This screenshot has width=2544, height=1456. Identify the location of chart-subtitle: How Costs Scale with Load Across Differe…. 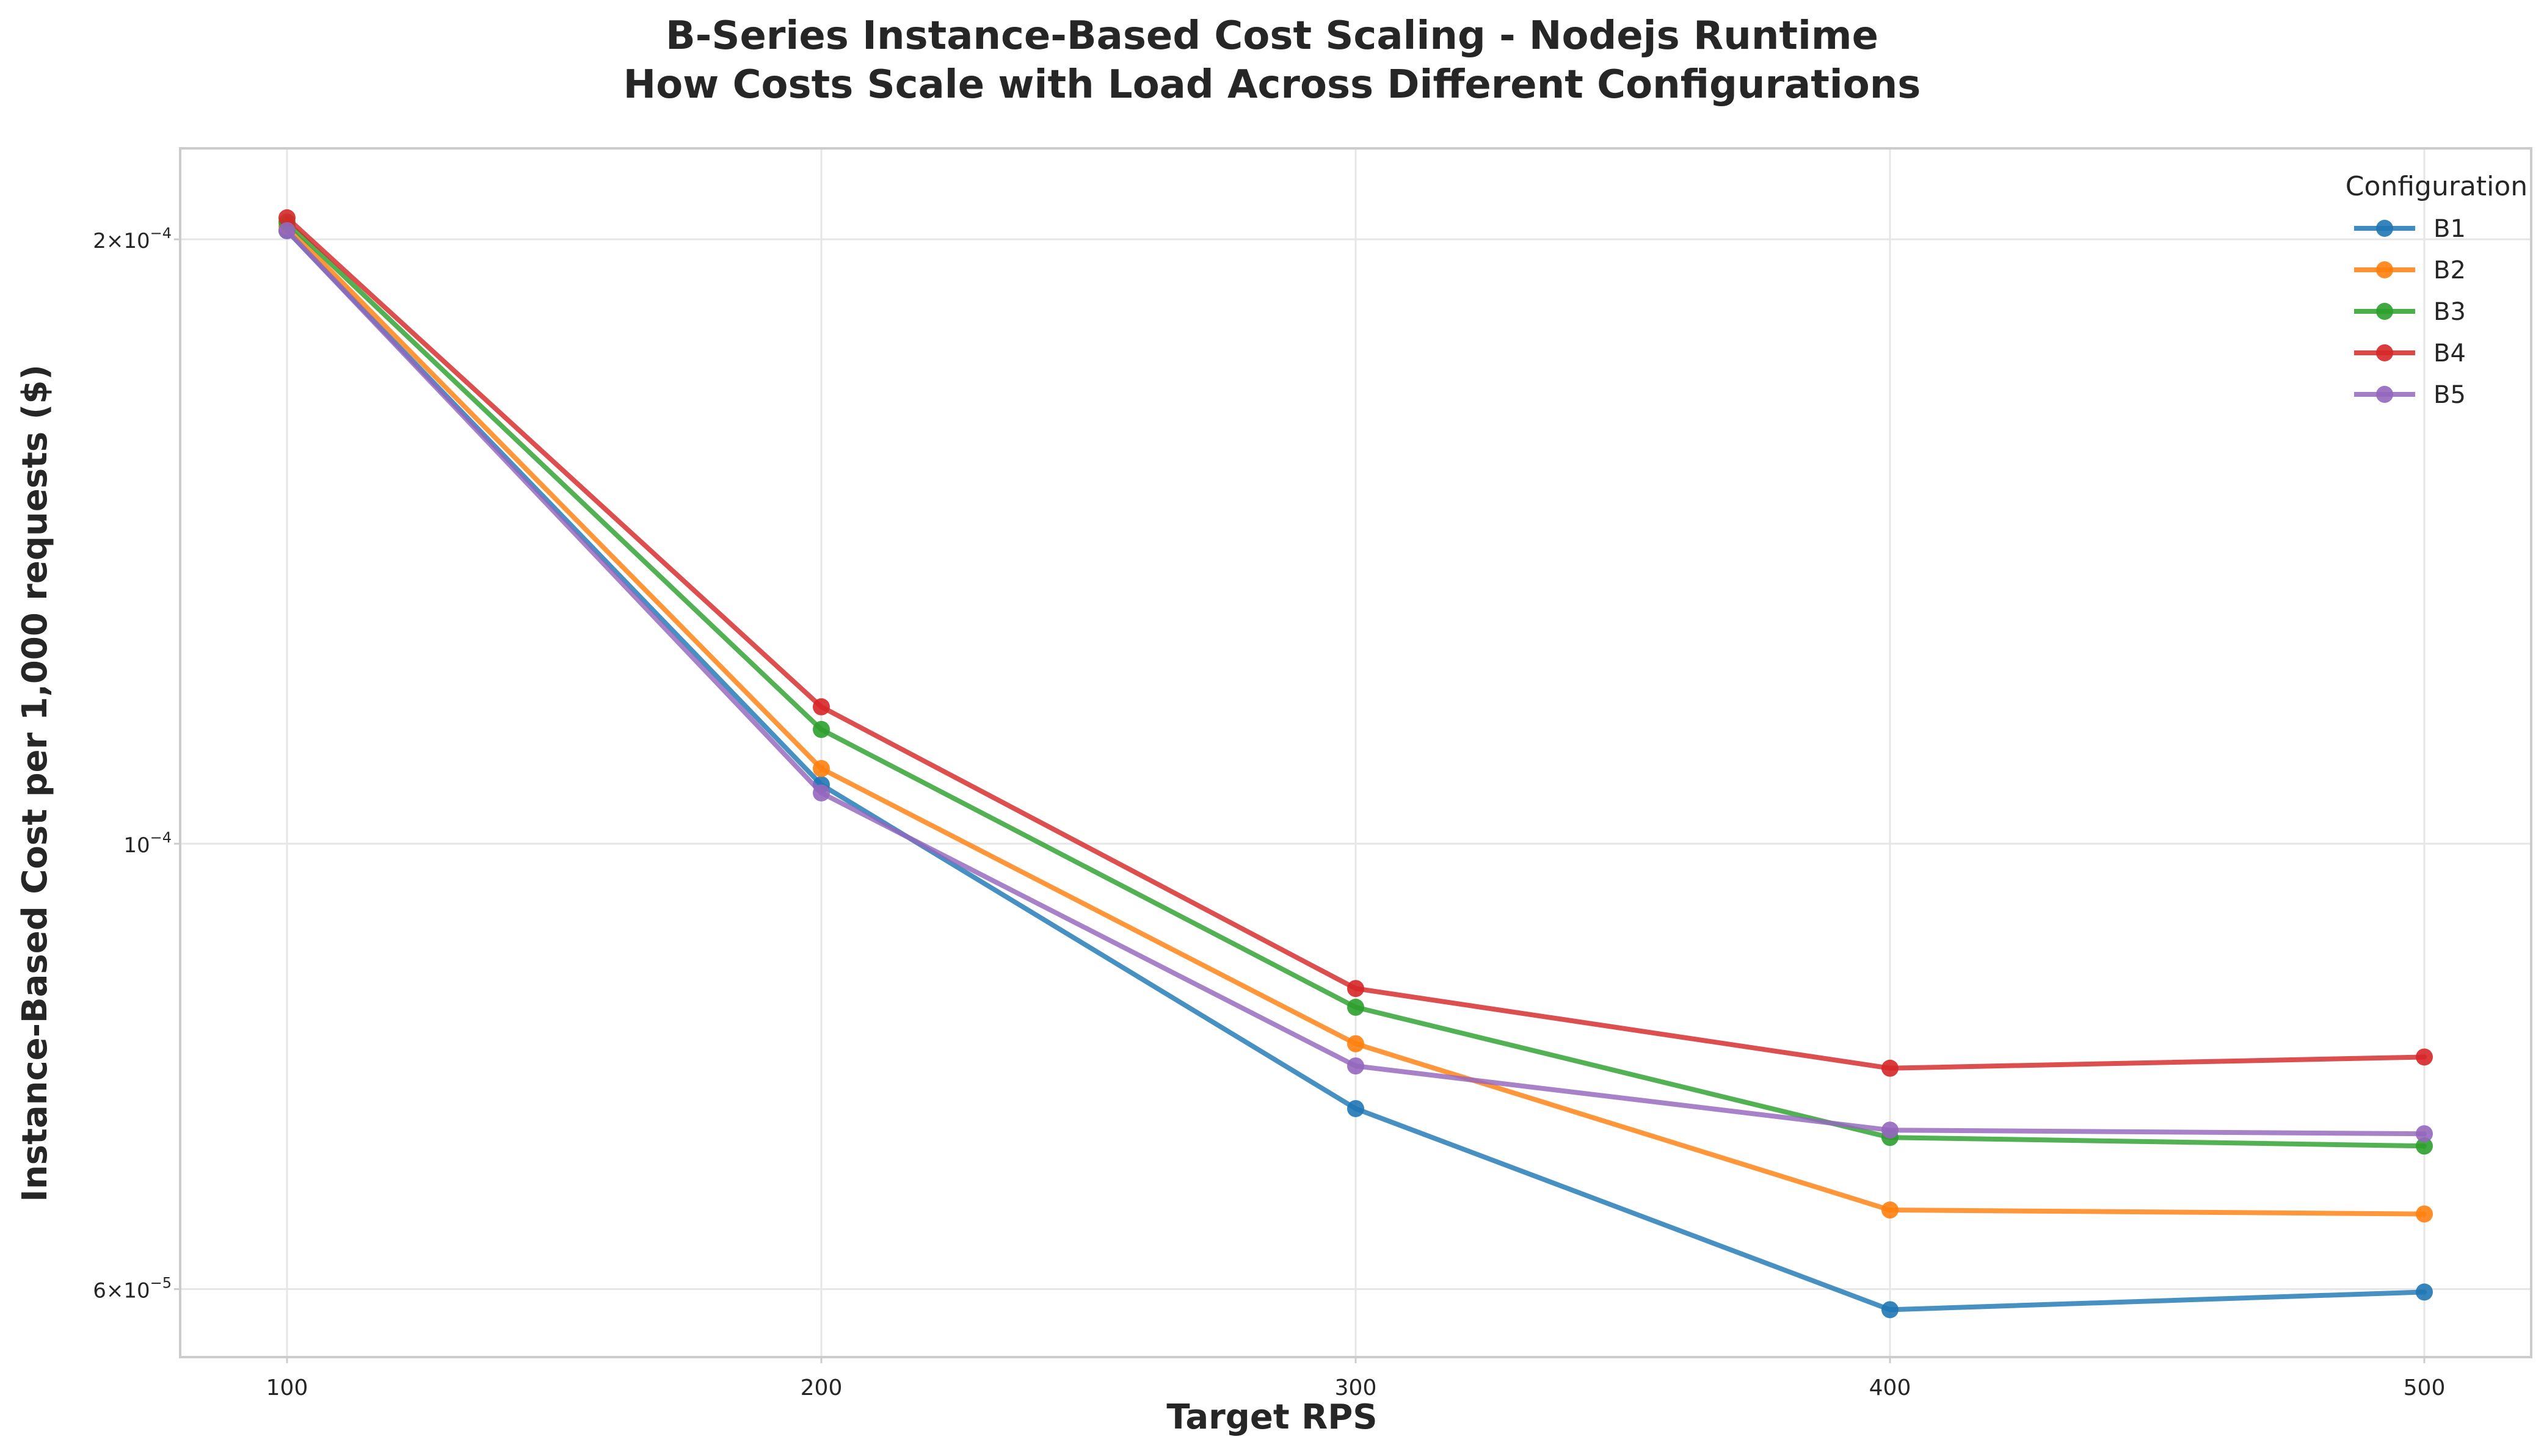
(1272, 84).